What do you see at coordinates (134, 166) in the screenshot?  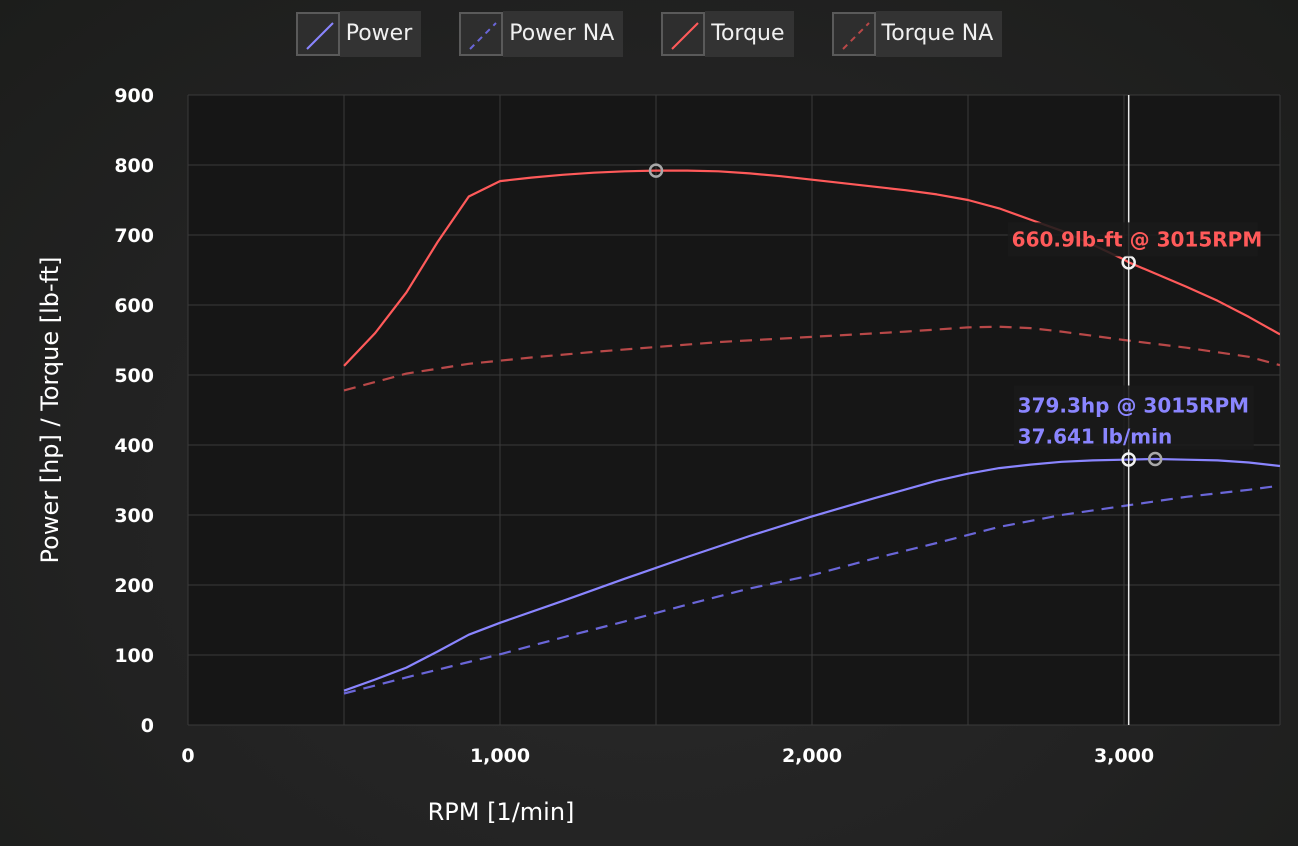 I see `y-tick-label: 800` at bounding box center [134, 166].